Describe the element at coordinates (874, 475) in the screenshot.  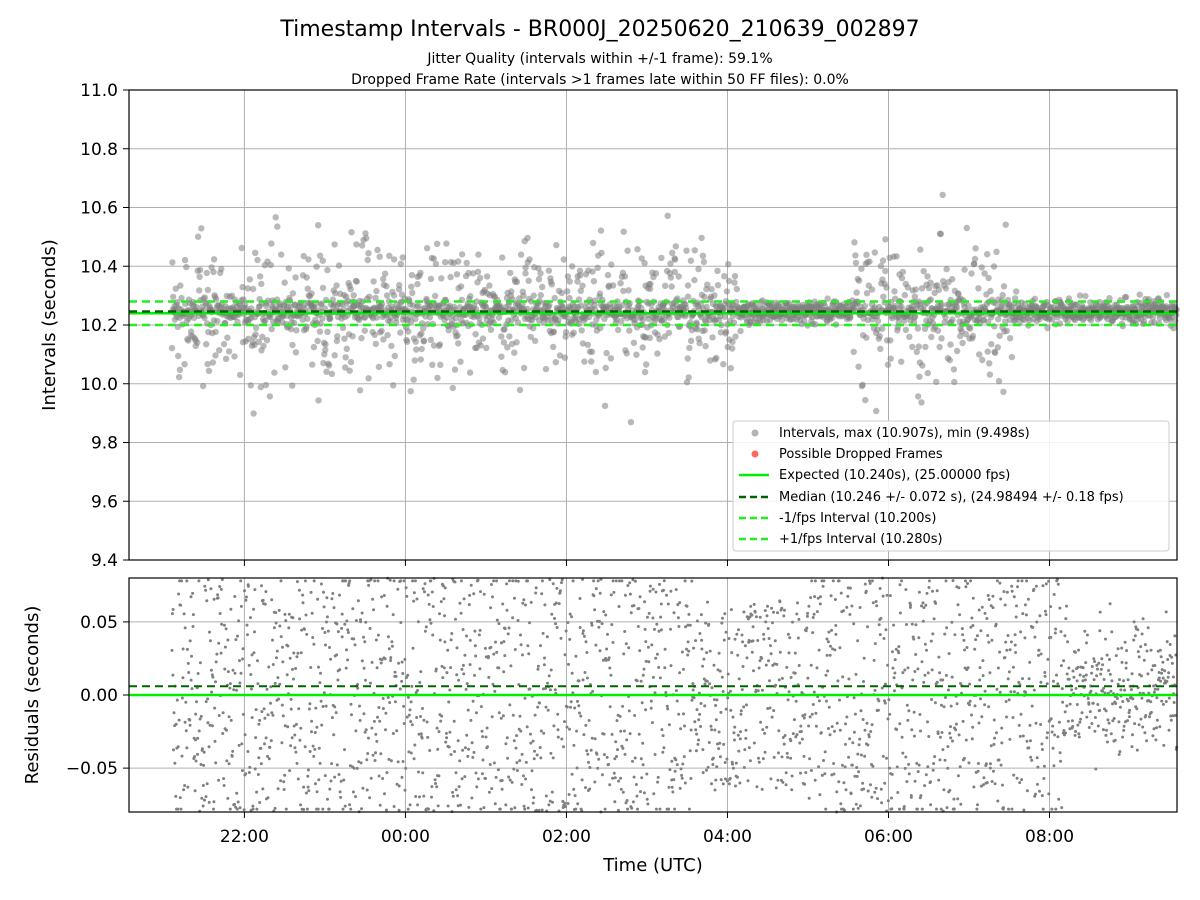
I see `legend-entry-expected: Expected (10.240s), (25.00000 fps)` at that location.